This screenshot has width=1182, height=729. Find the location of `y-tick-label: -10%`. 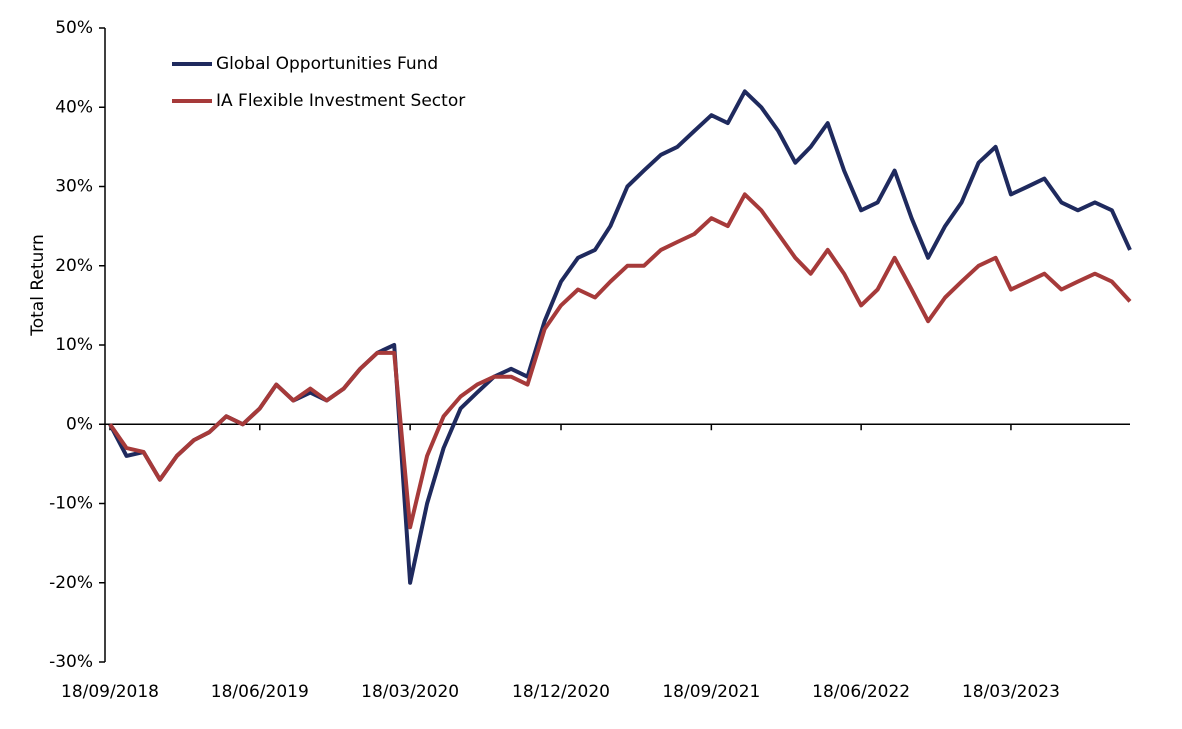

y-tick-label: -10% is located at coordinates (71, 504).